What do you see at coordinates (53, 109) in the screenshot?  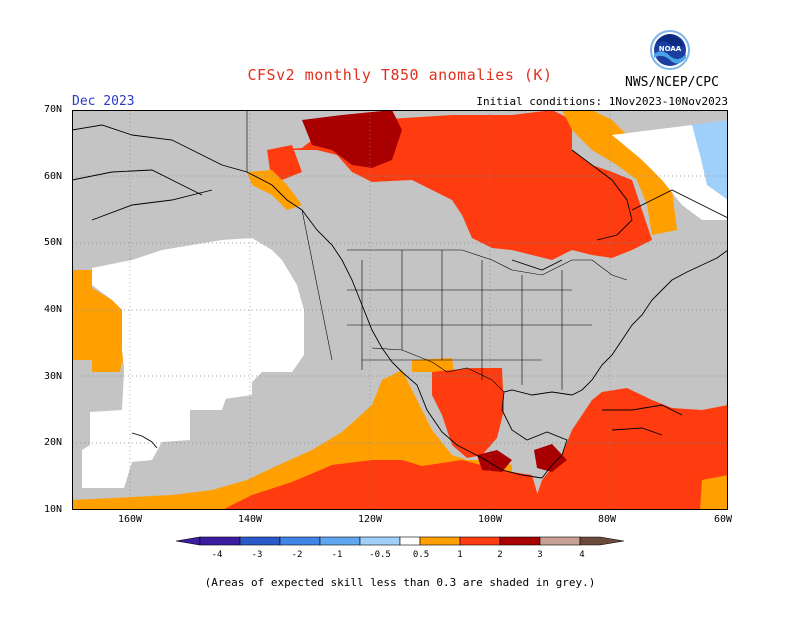 I see `lat-label-70n: 70N` at bounding box center [53, 109].